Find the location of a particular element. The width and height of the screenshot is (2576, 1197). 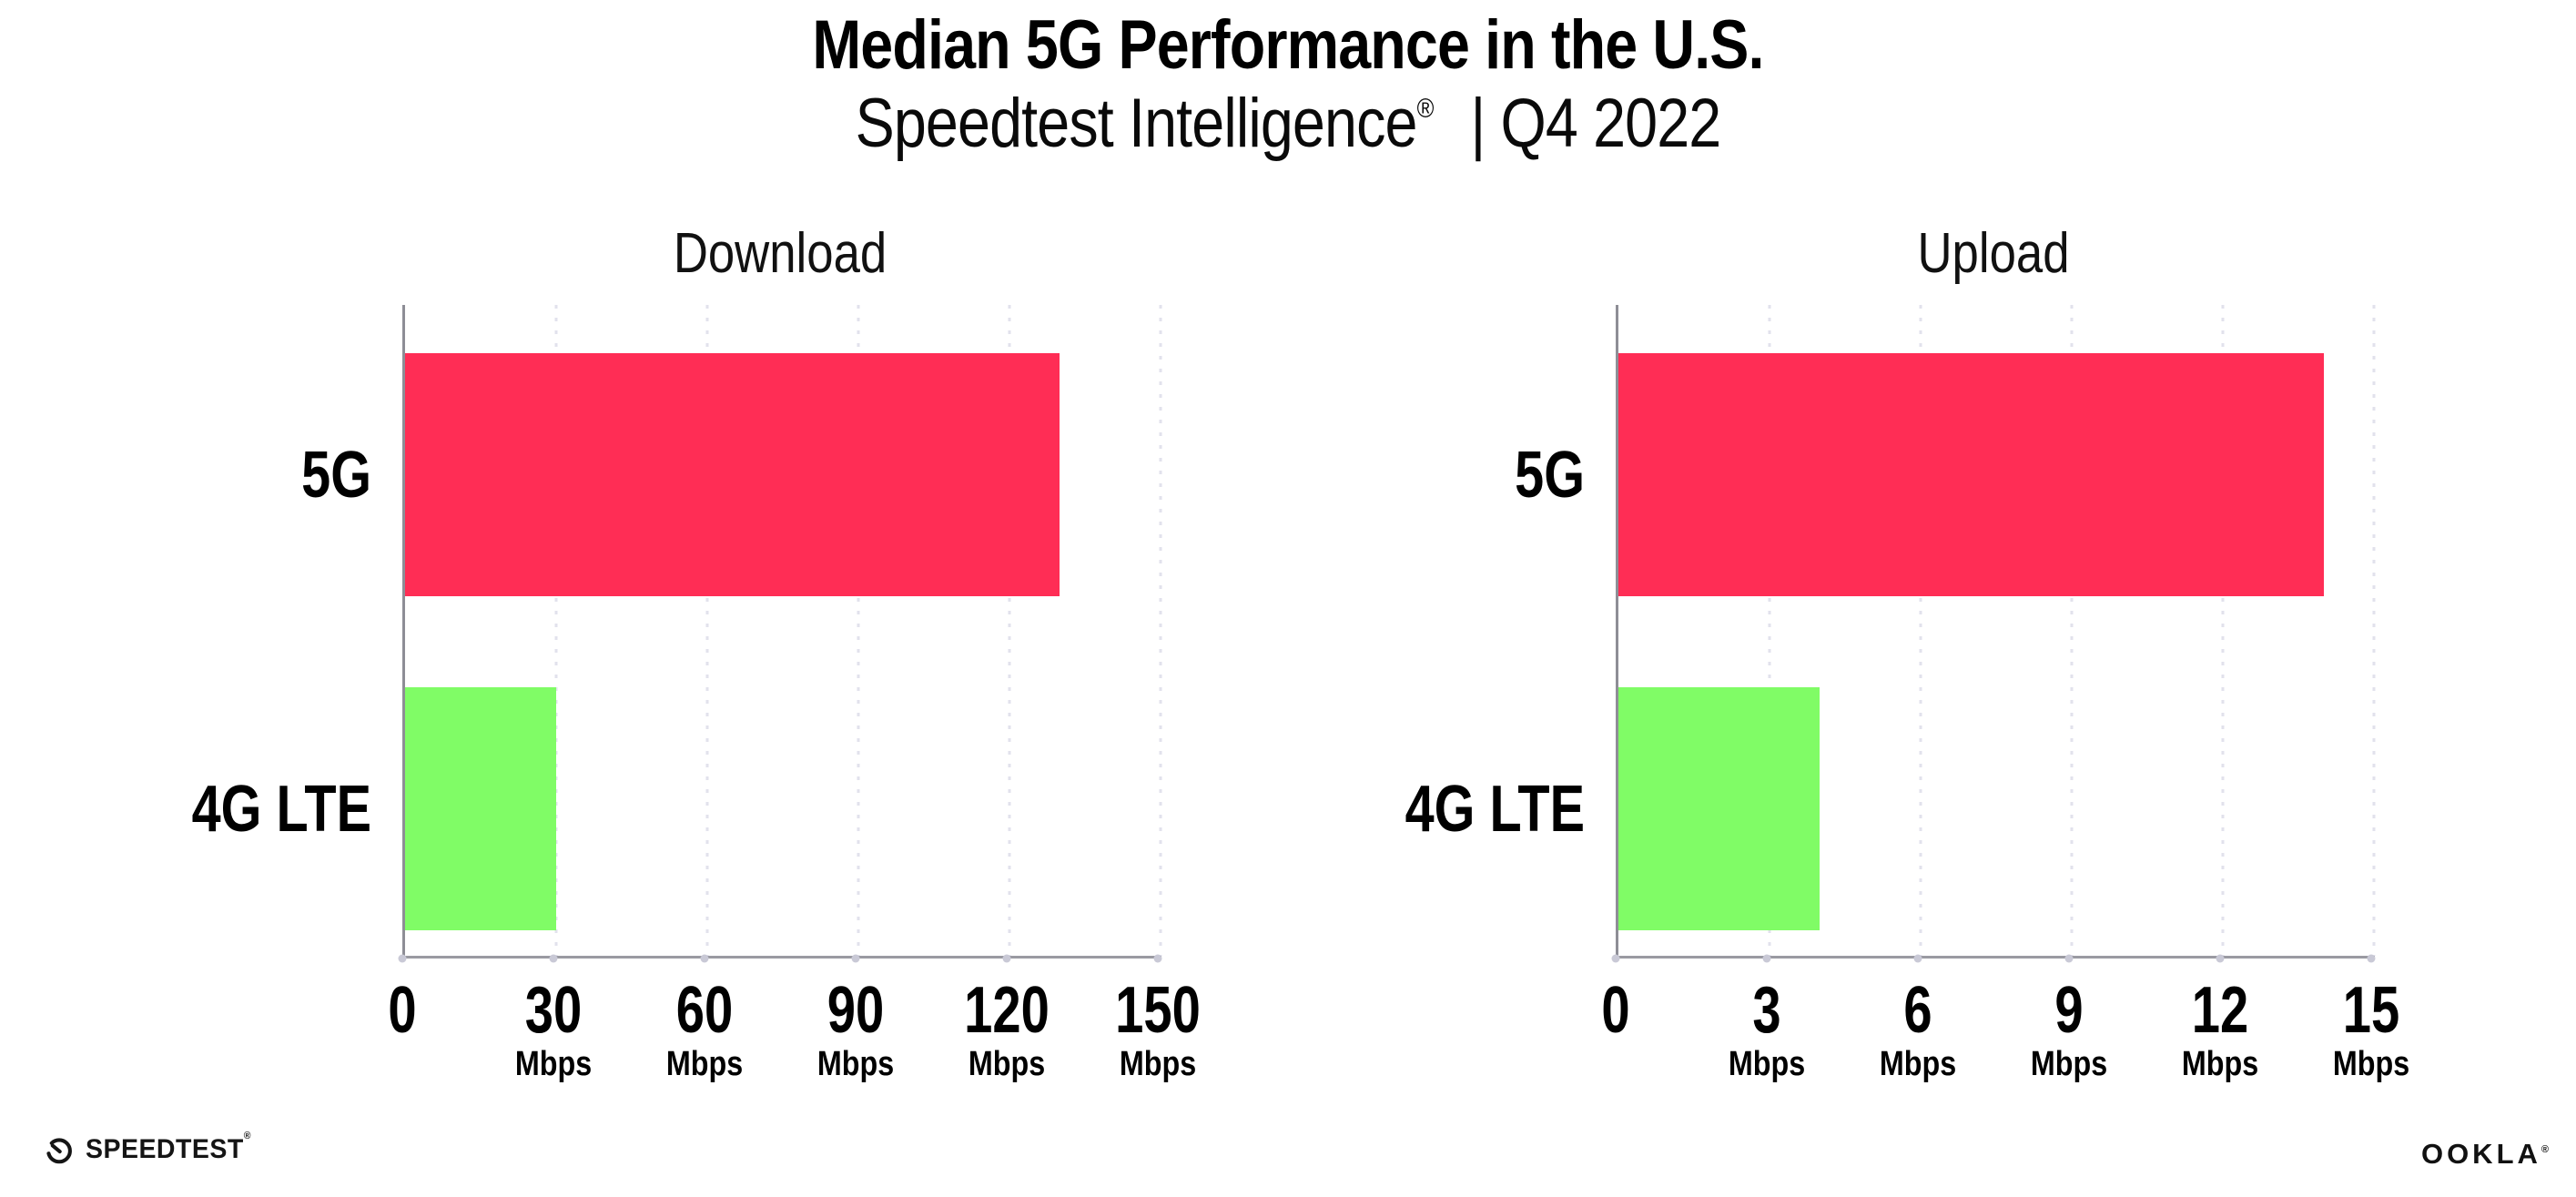

panel-title-upload: Upload is located at coordinates (1993, 254).